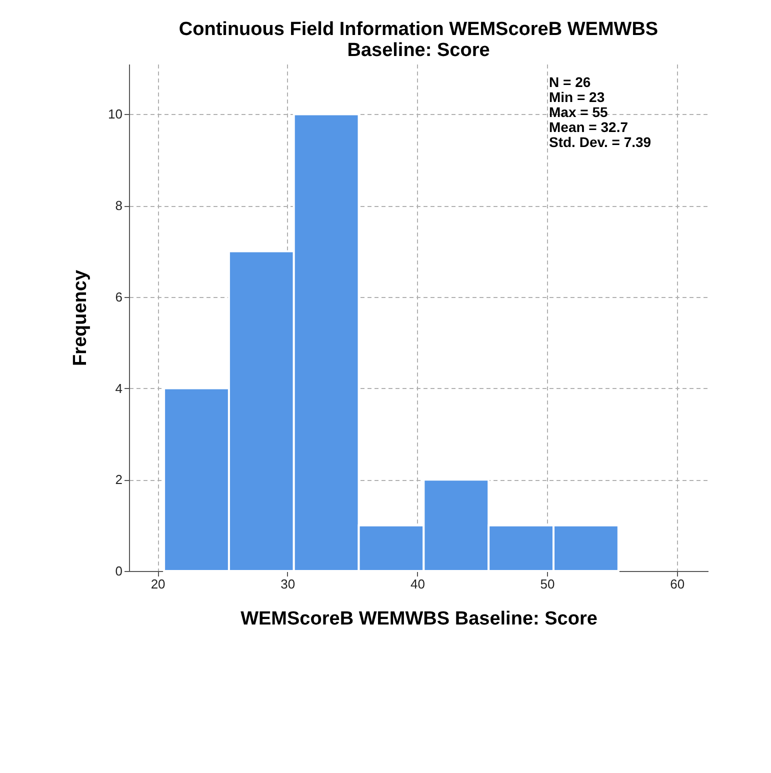 The width and height of the screenshot is (771, 773). What do you see at coordinates (600, 142) in the screenshot?
I see `annotation: Std. Dev. = 7.39` at bounding box center [600, 142].